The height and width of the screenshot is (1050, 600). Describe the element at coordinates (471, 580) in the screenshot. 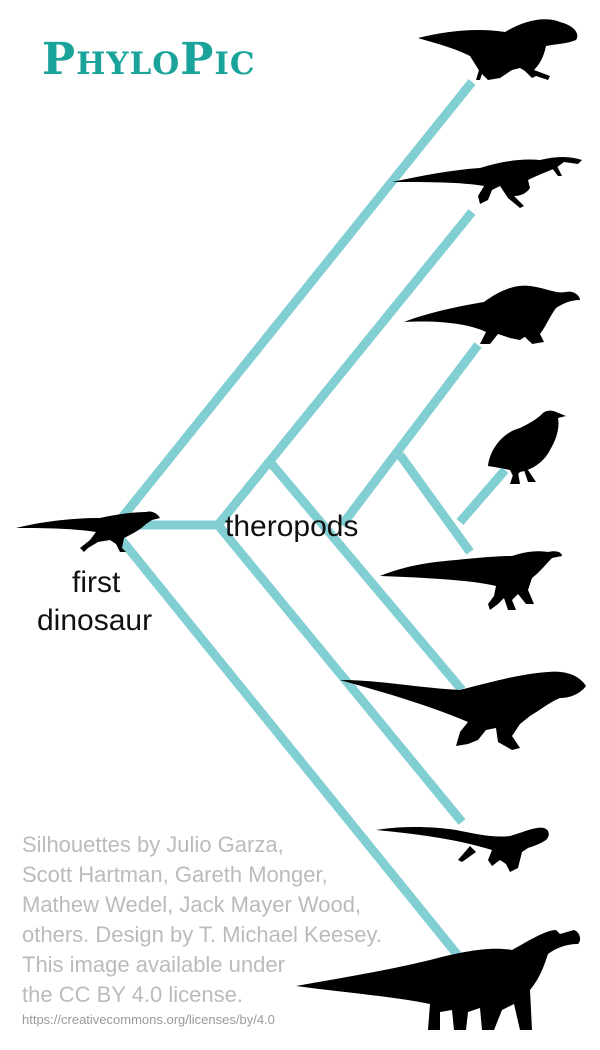

I see `dromaeosaur-silhouette` at that location.